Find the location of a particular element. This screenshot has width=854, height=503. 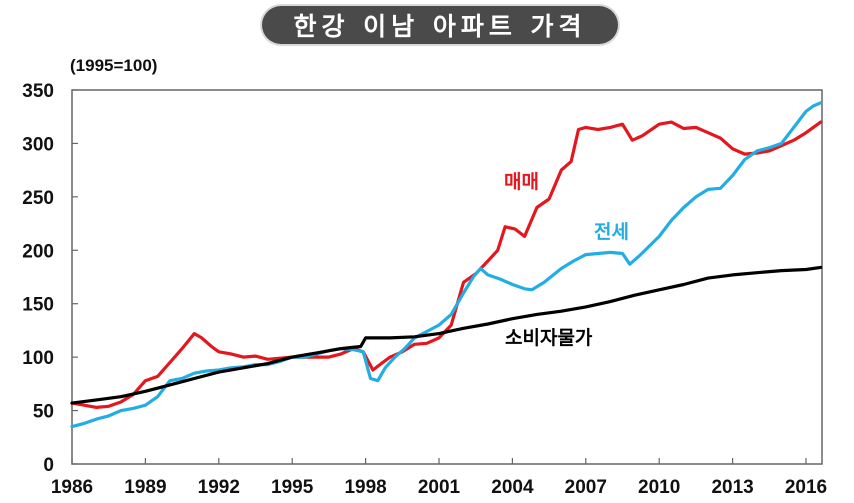

series-label-cpi: 소비자물가 is located at coordinates (549, 338).